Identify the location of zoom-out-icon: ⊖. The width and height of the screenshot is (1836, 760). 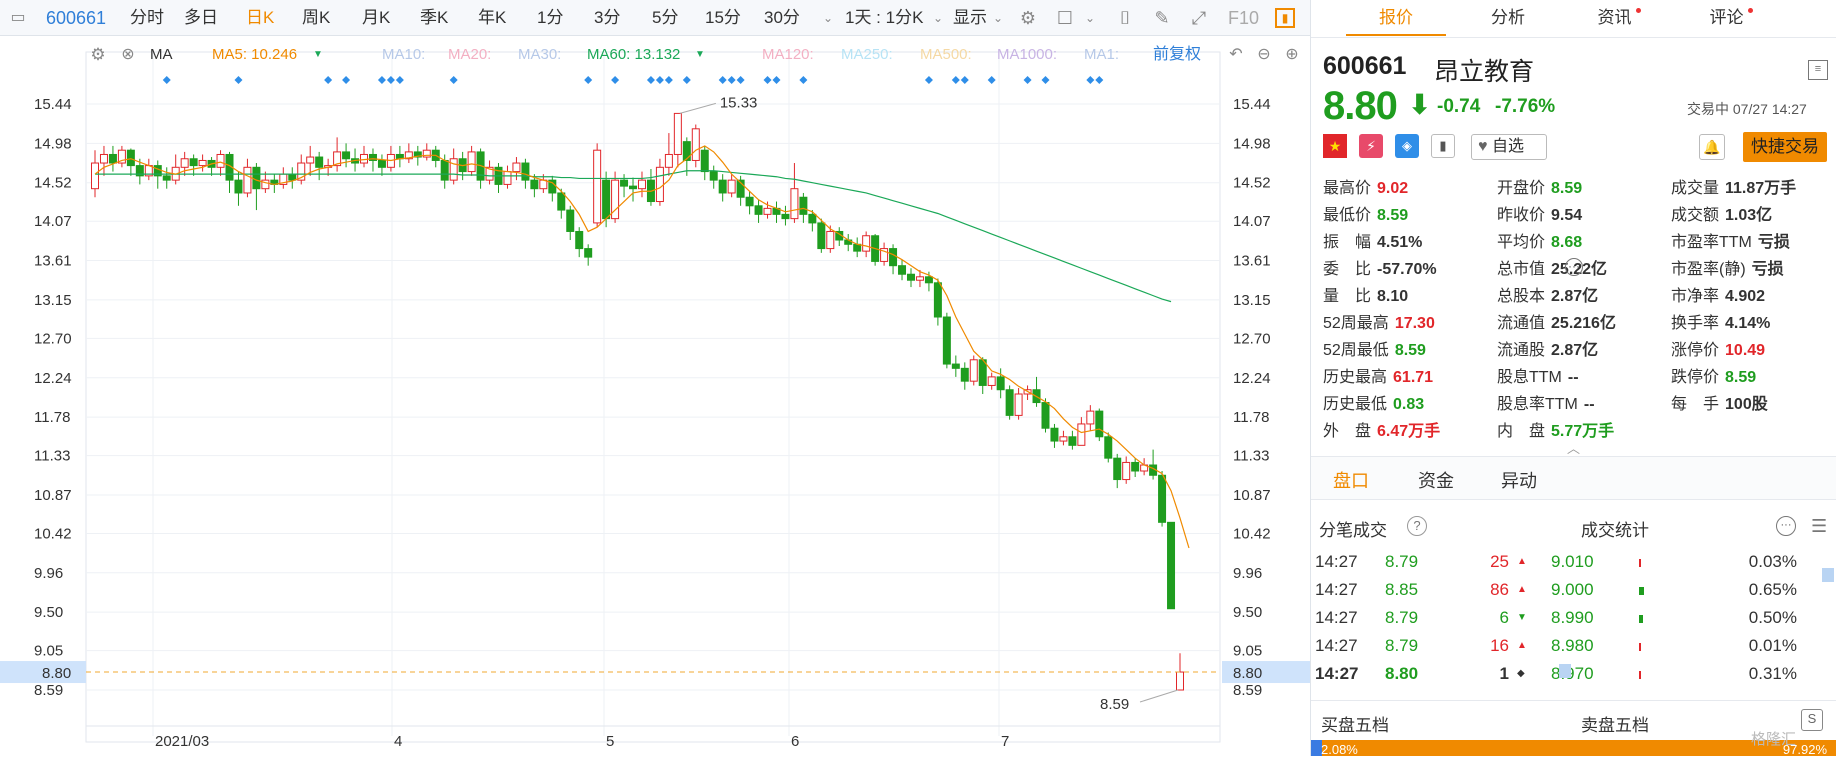
(1264, 54).